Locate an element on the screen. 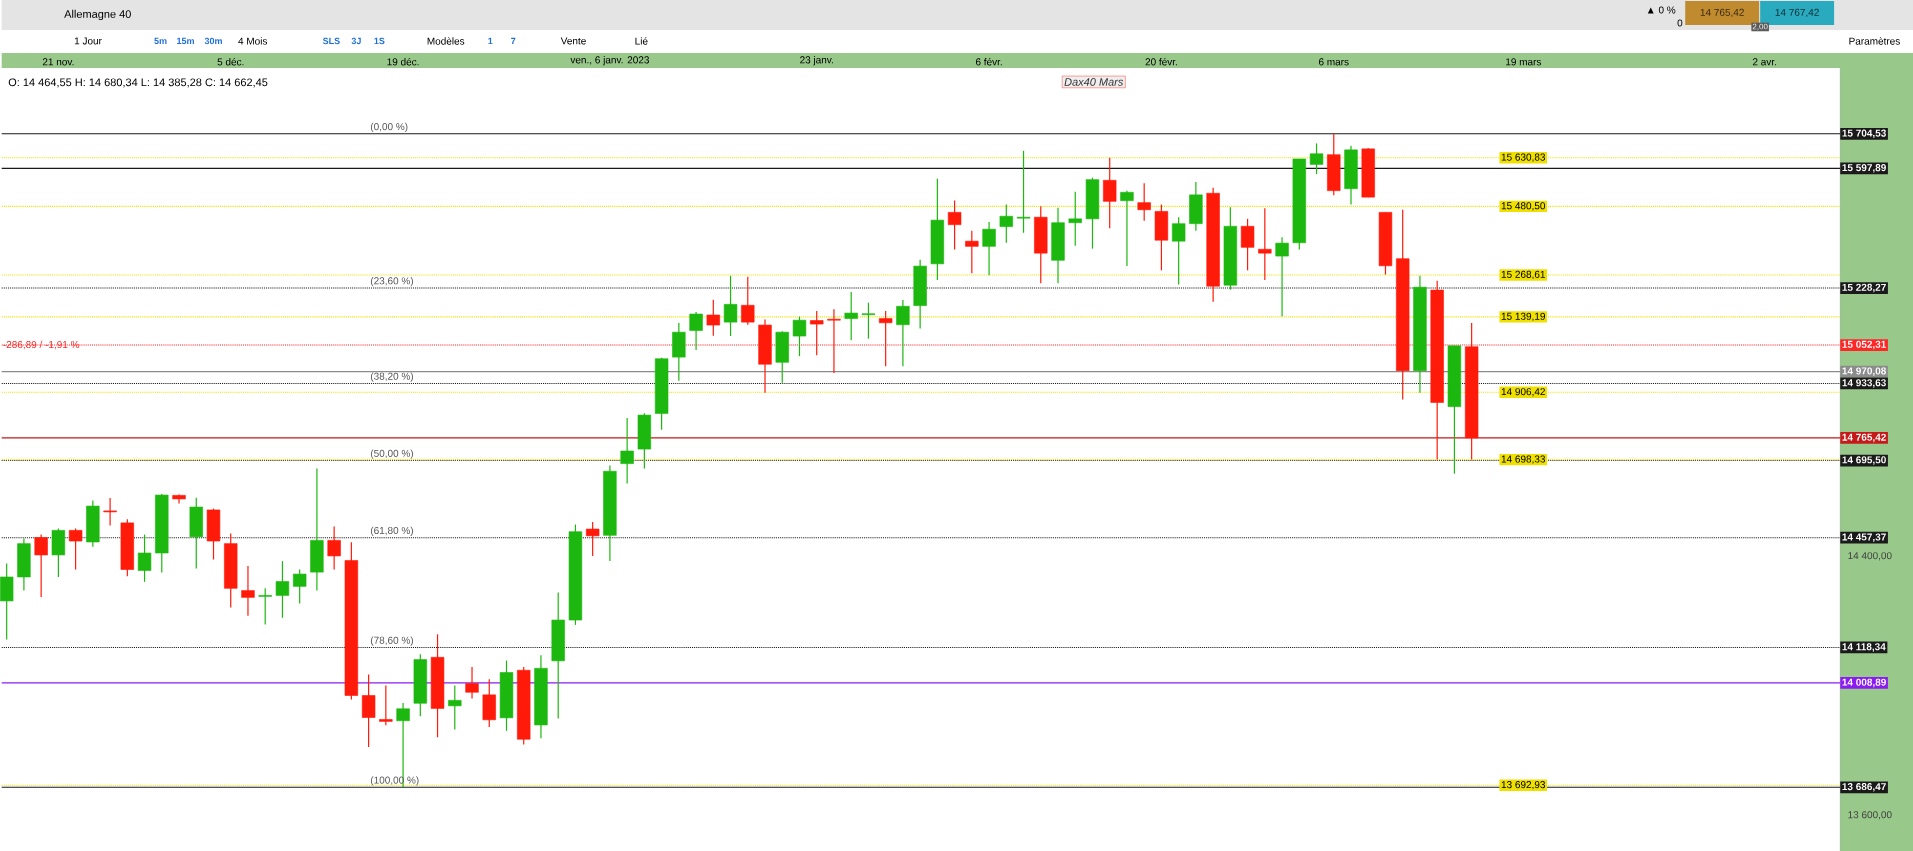 The image size is (1913, 851). ref-line-label: 14 457,37 is located at coordinates (1864, 537).